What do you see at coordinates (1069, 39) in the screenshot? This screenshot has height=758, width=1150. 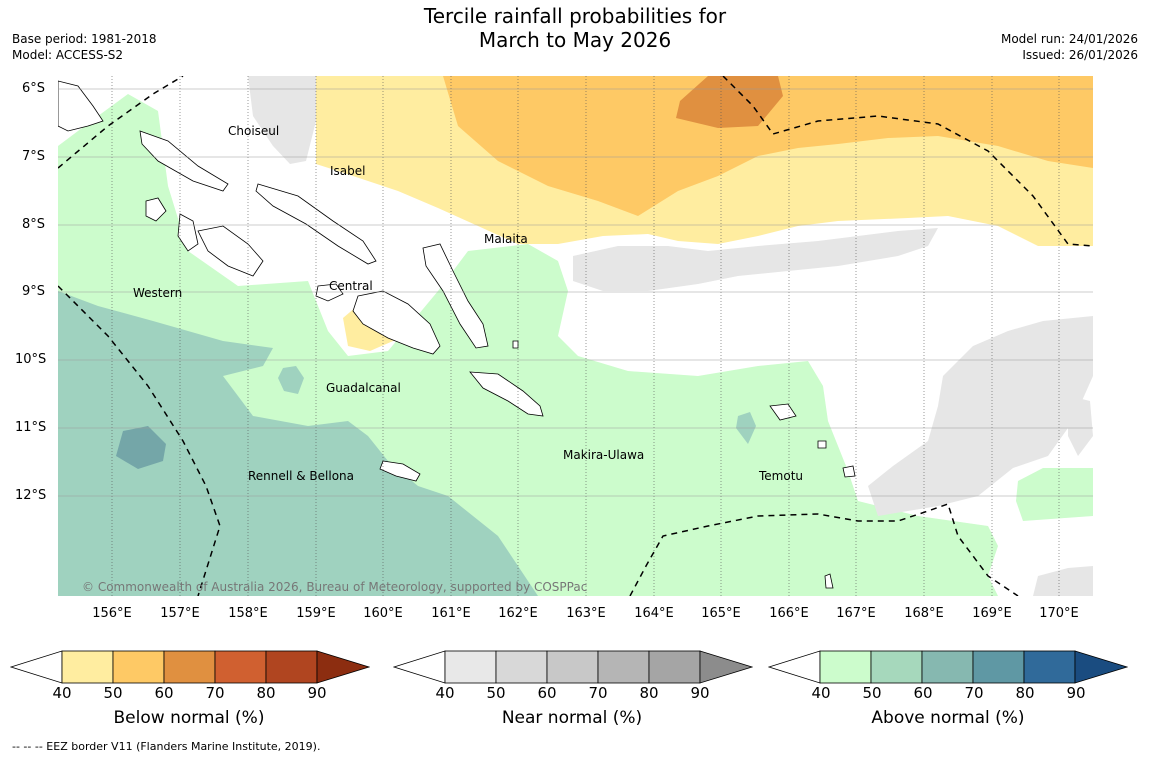 I see `model-run: Model run: 24/01/2026` at bounding box center [1069, 39].